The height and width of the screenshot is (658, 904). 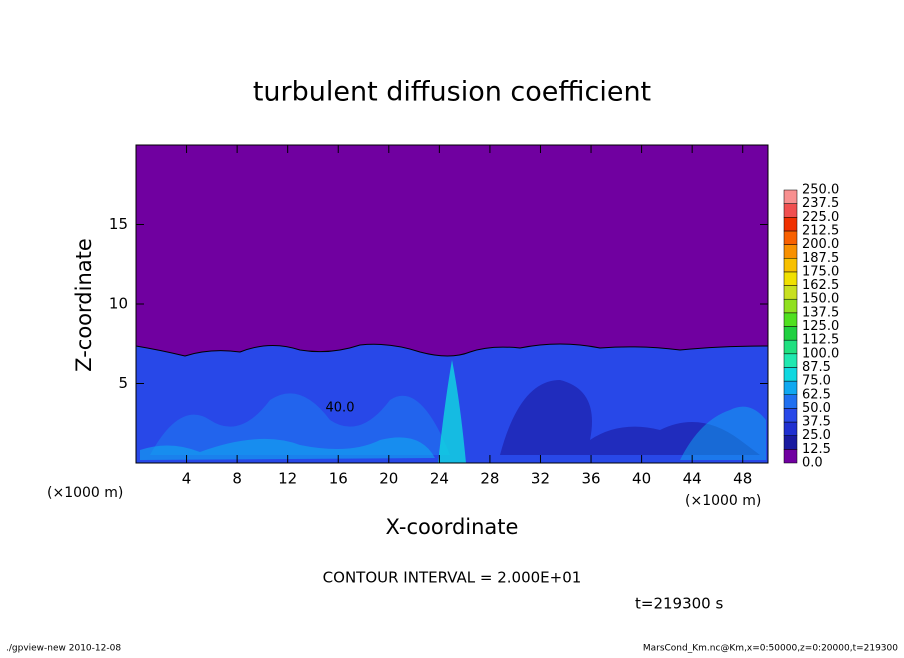 What do you see at coordinates (723, 501) in the screenshot?
I see `x-unit: (×1000 m)` at bounding box center [723, 501].